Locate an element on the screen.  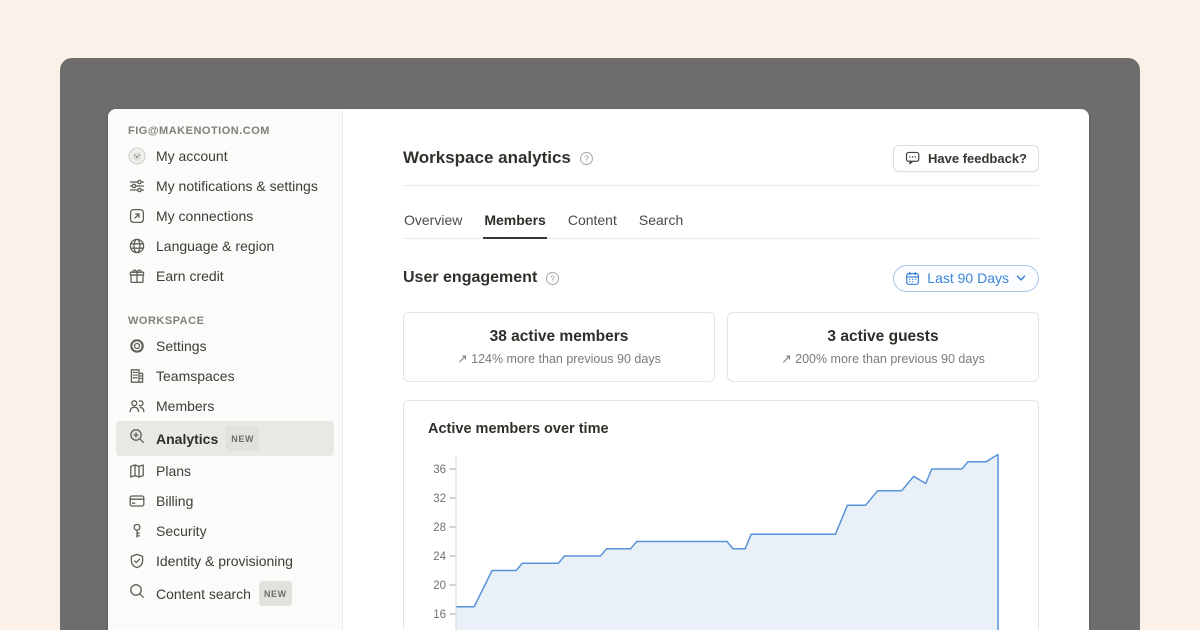
svg-text: 36 is located at coordinates (439, 470).